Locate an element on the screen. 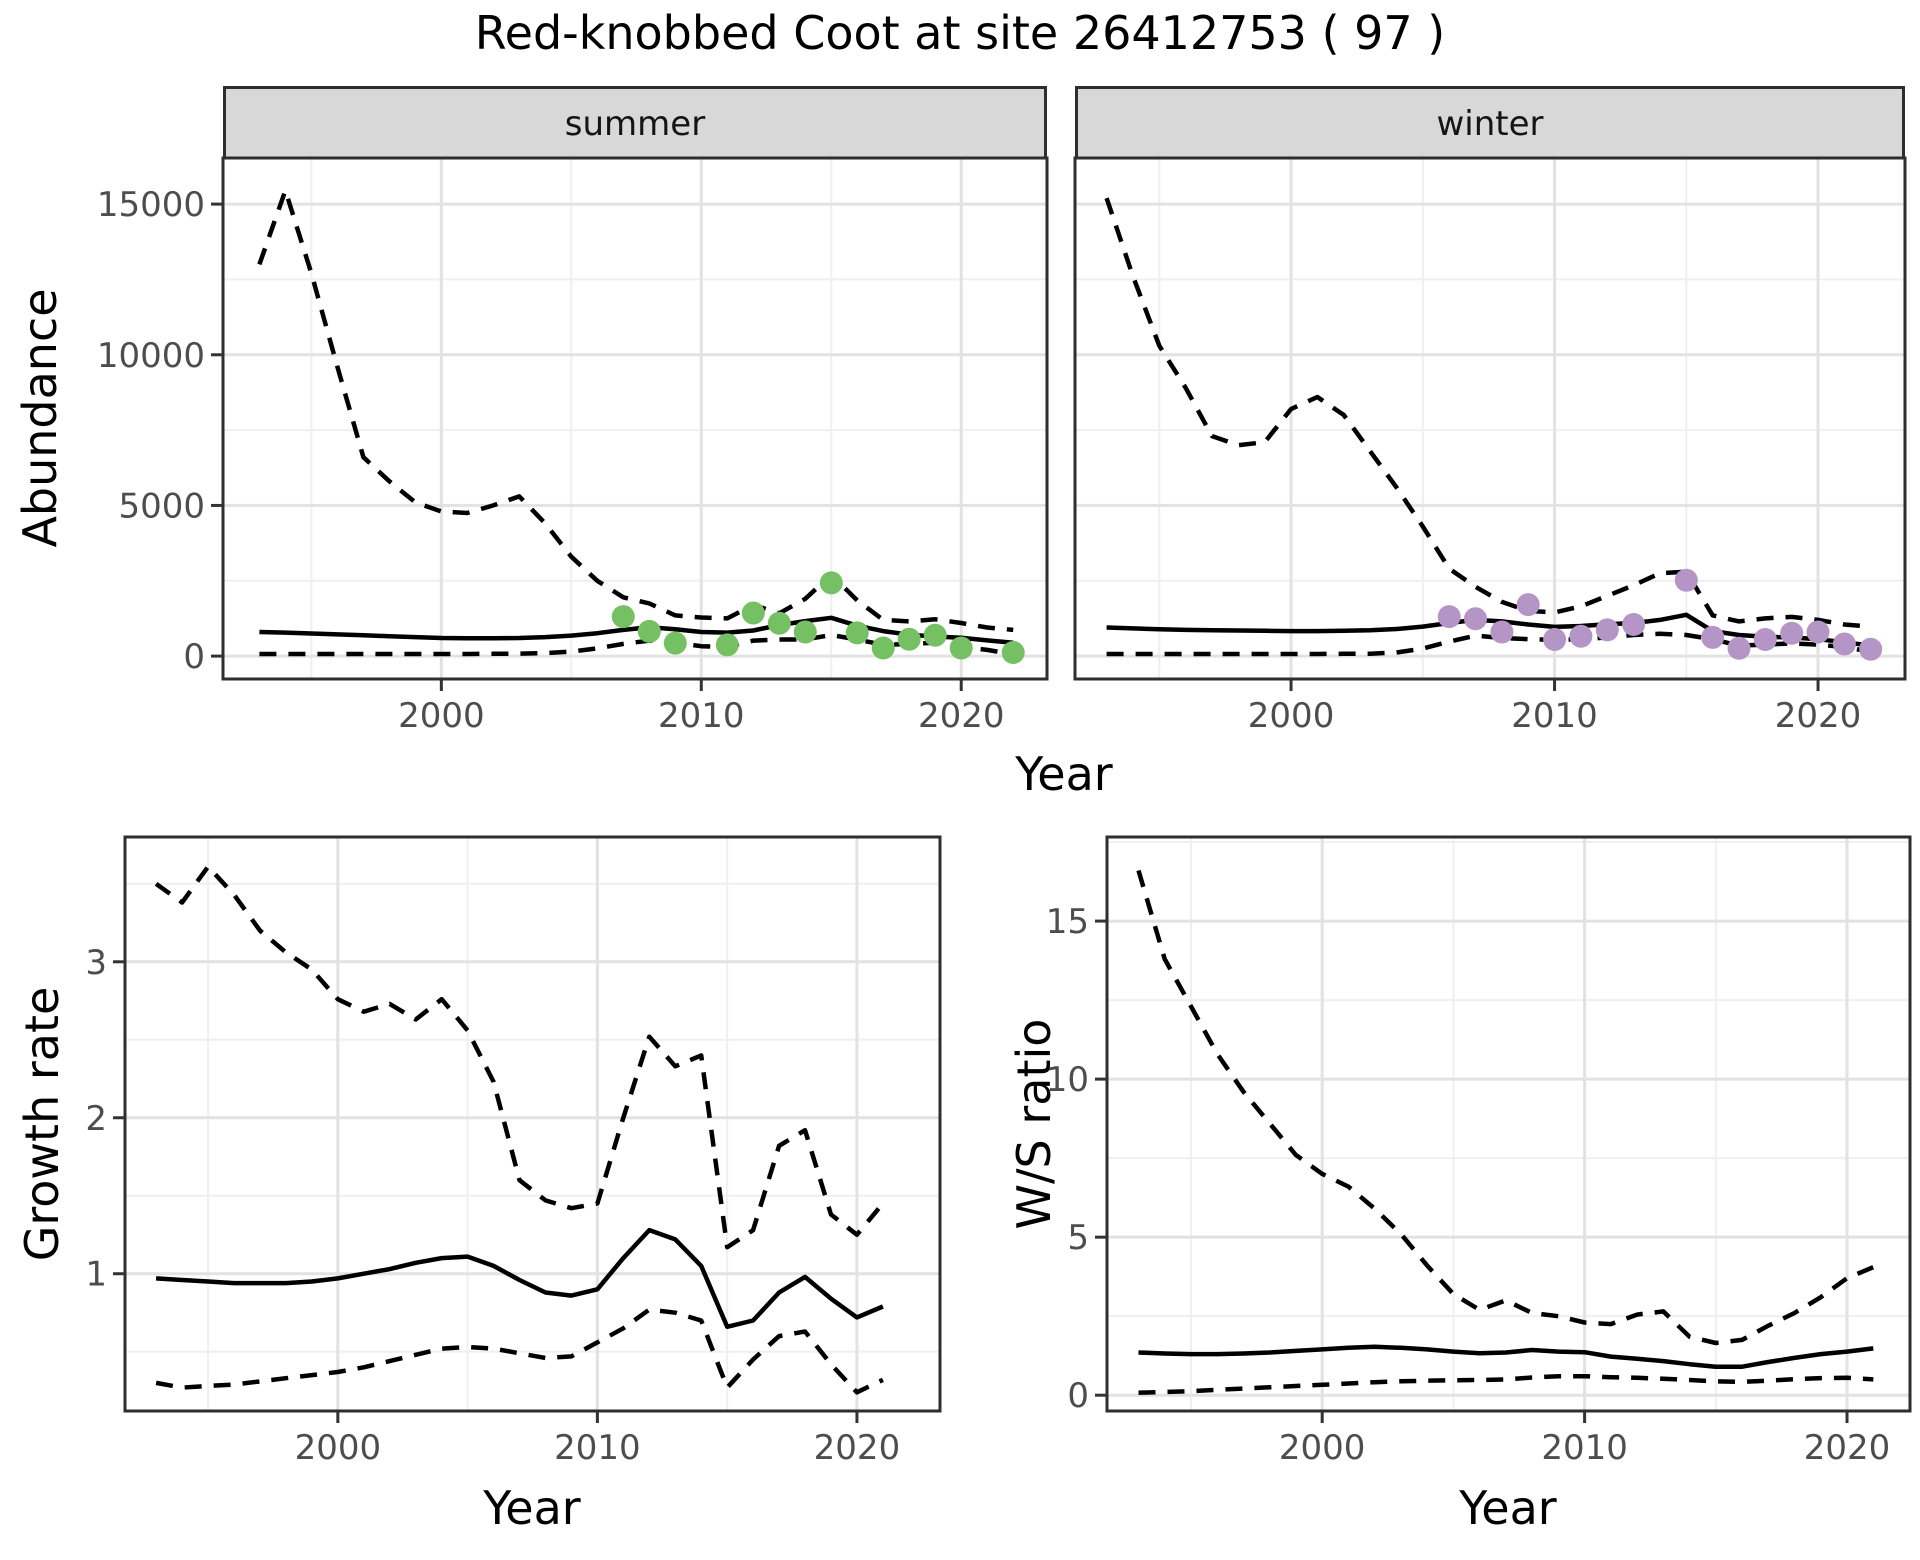 This screenshot has width=1920, height=1560. y-tick-label: 15000 is located at coordinates (151, 205).